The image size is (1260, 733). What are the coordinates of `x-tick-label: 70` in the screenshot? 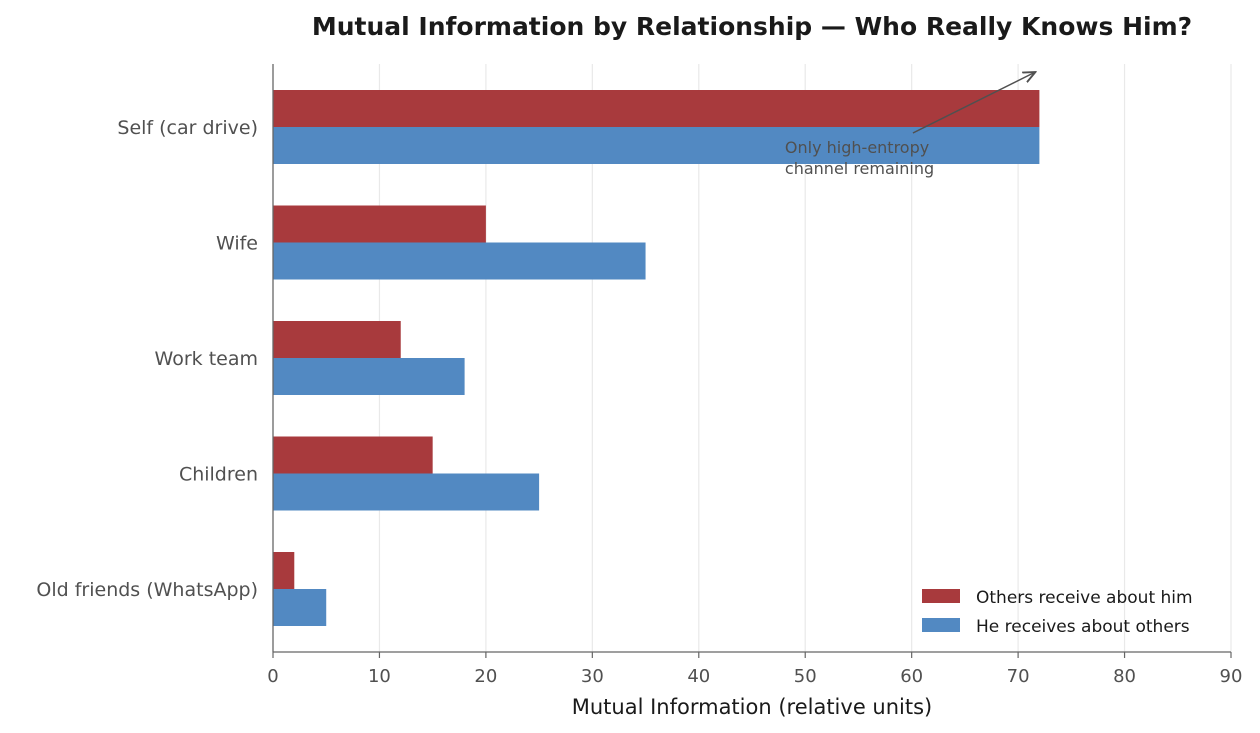 It's located at (1018, 676).